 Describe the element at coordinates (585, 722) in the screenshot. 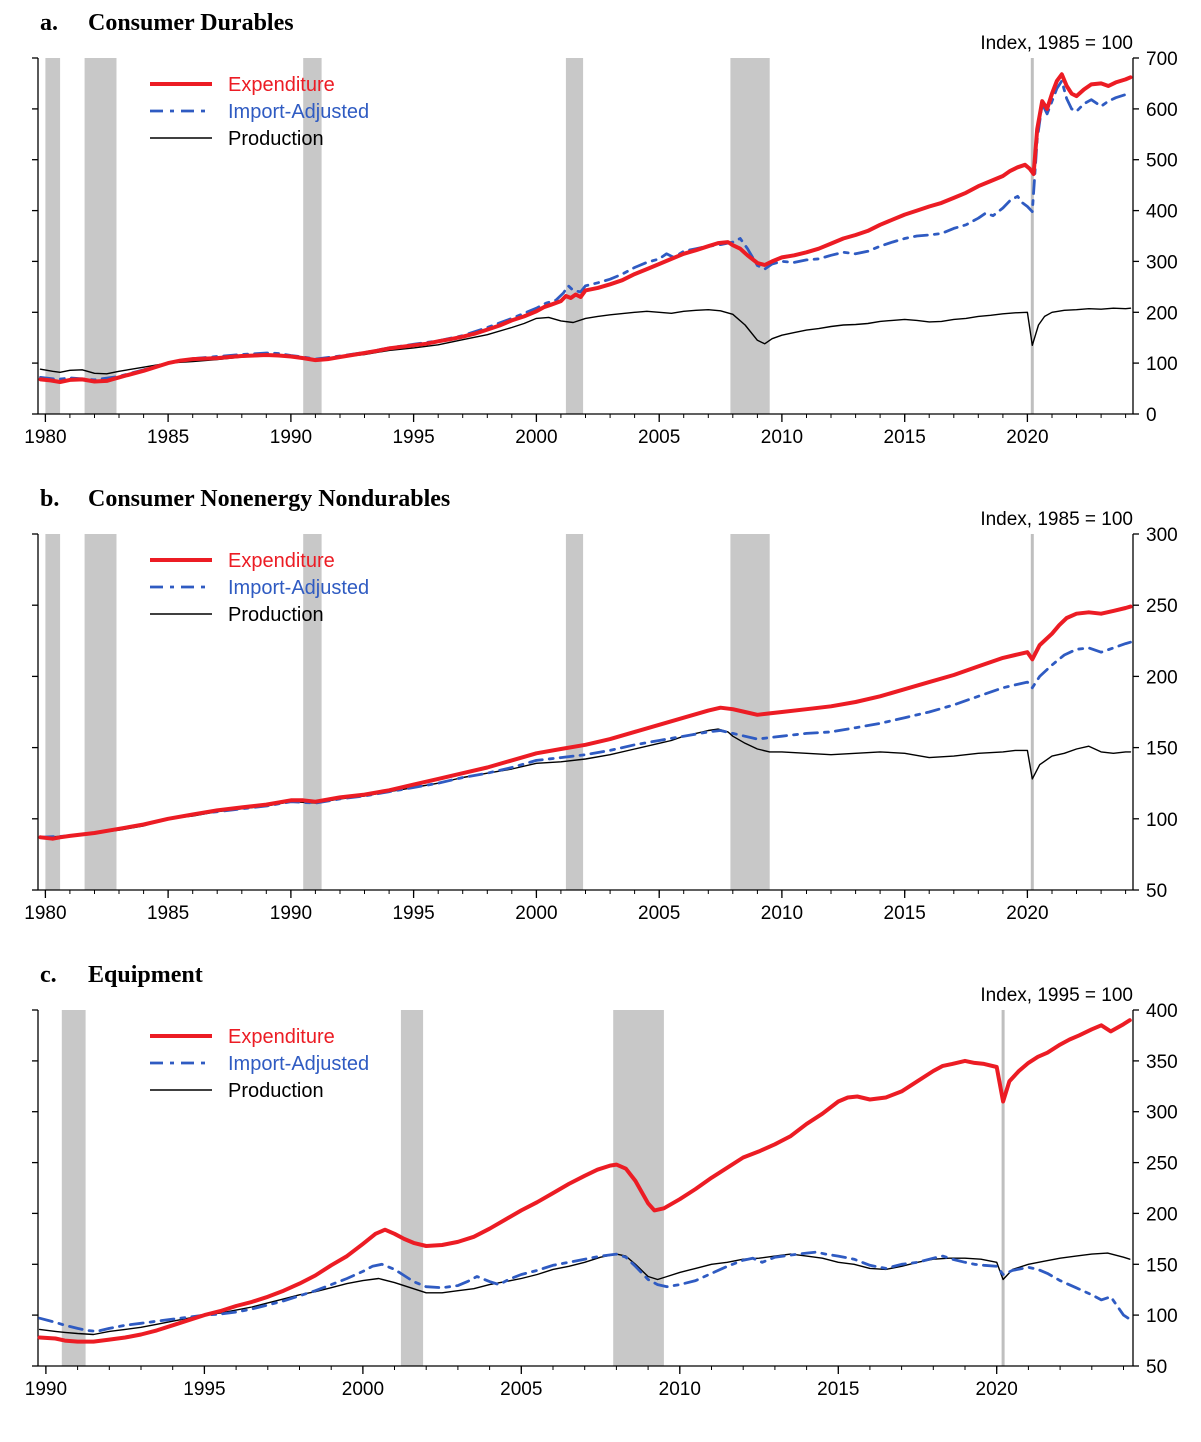

I see `expenditure-line` at that location.